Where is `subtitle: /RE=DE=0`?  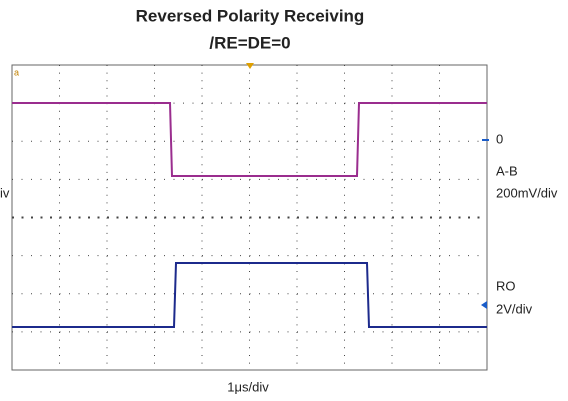
subtitle: /RE=DE=0 is located at coordinates (249, 42).